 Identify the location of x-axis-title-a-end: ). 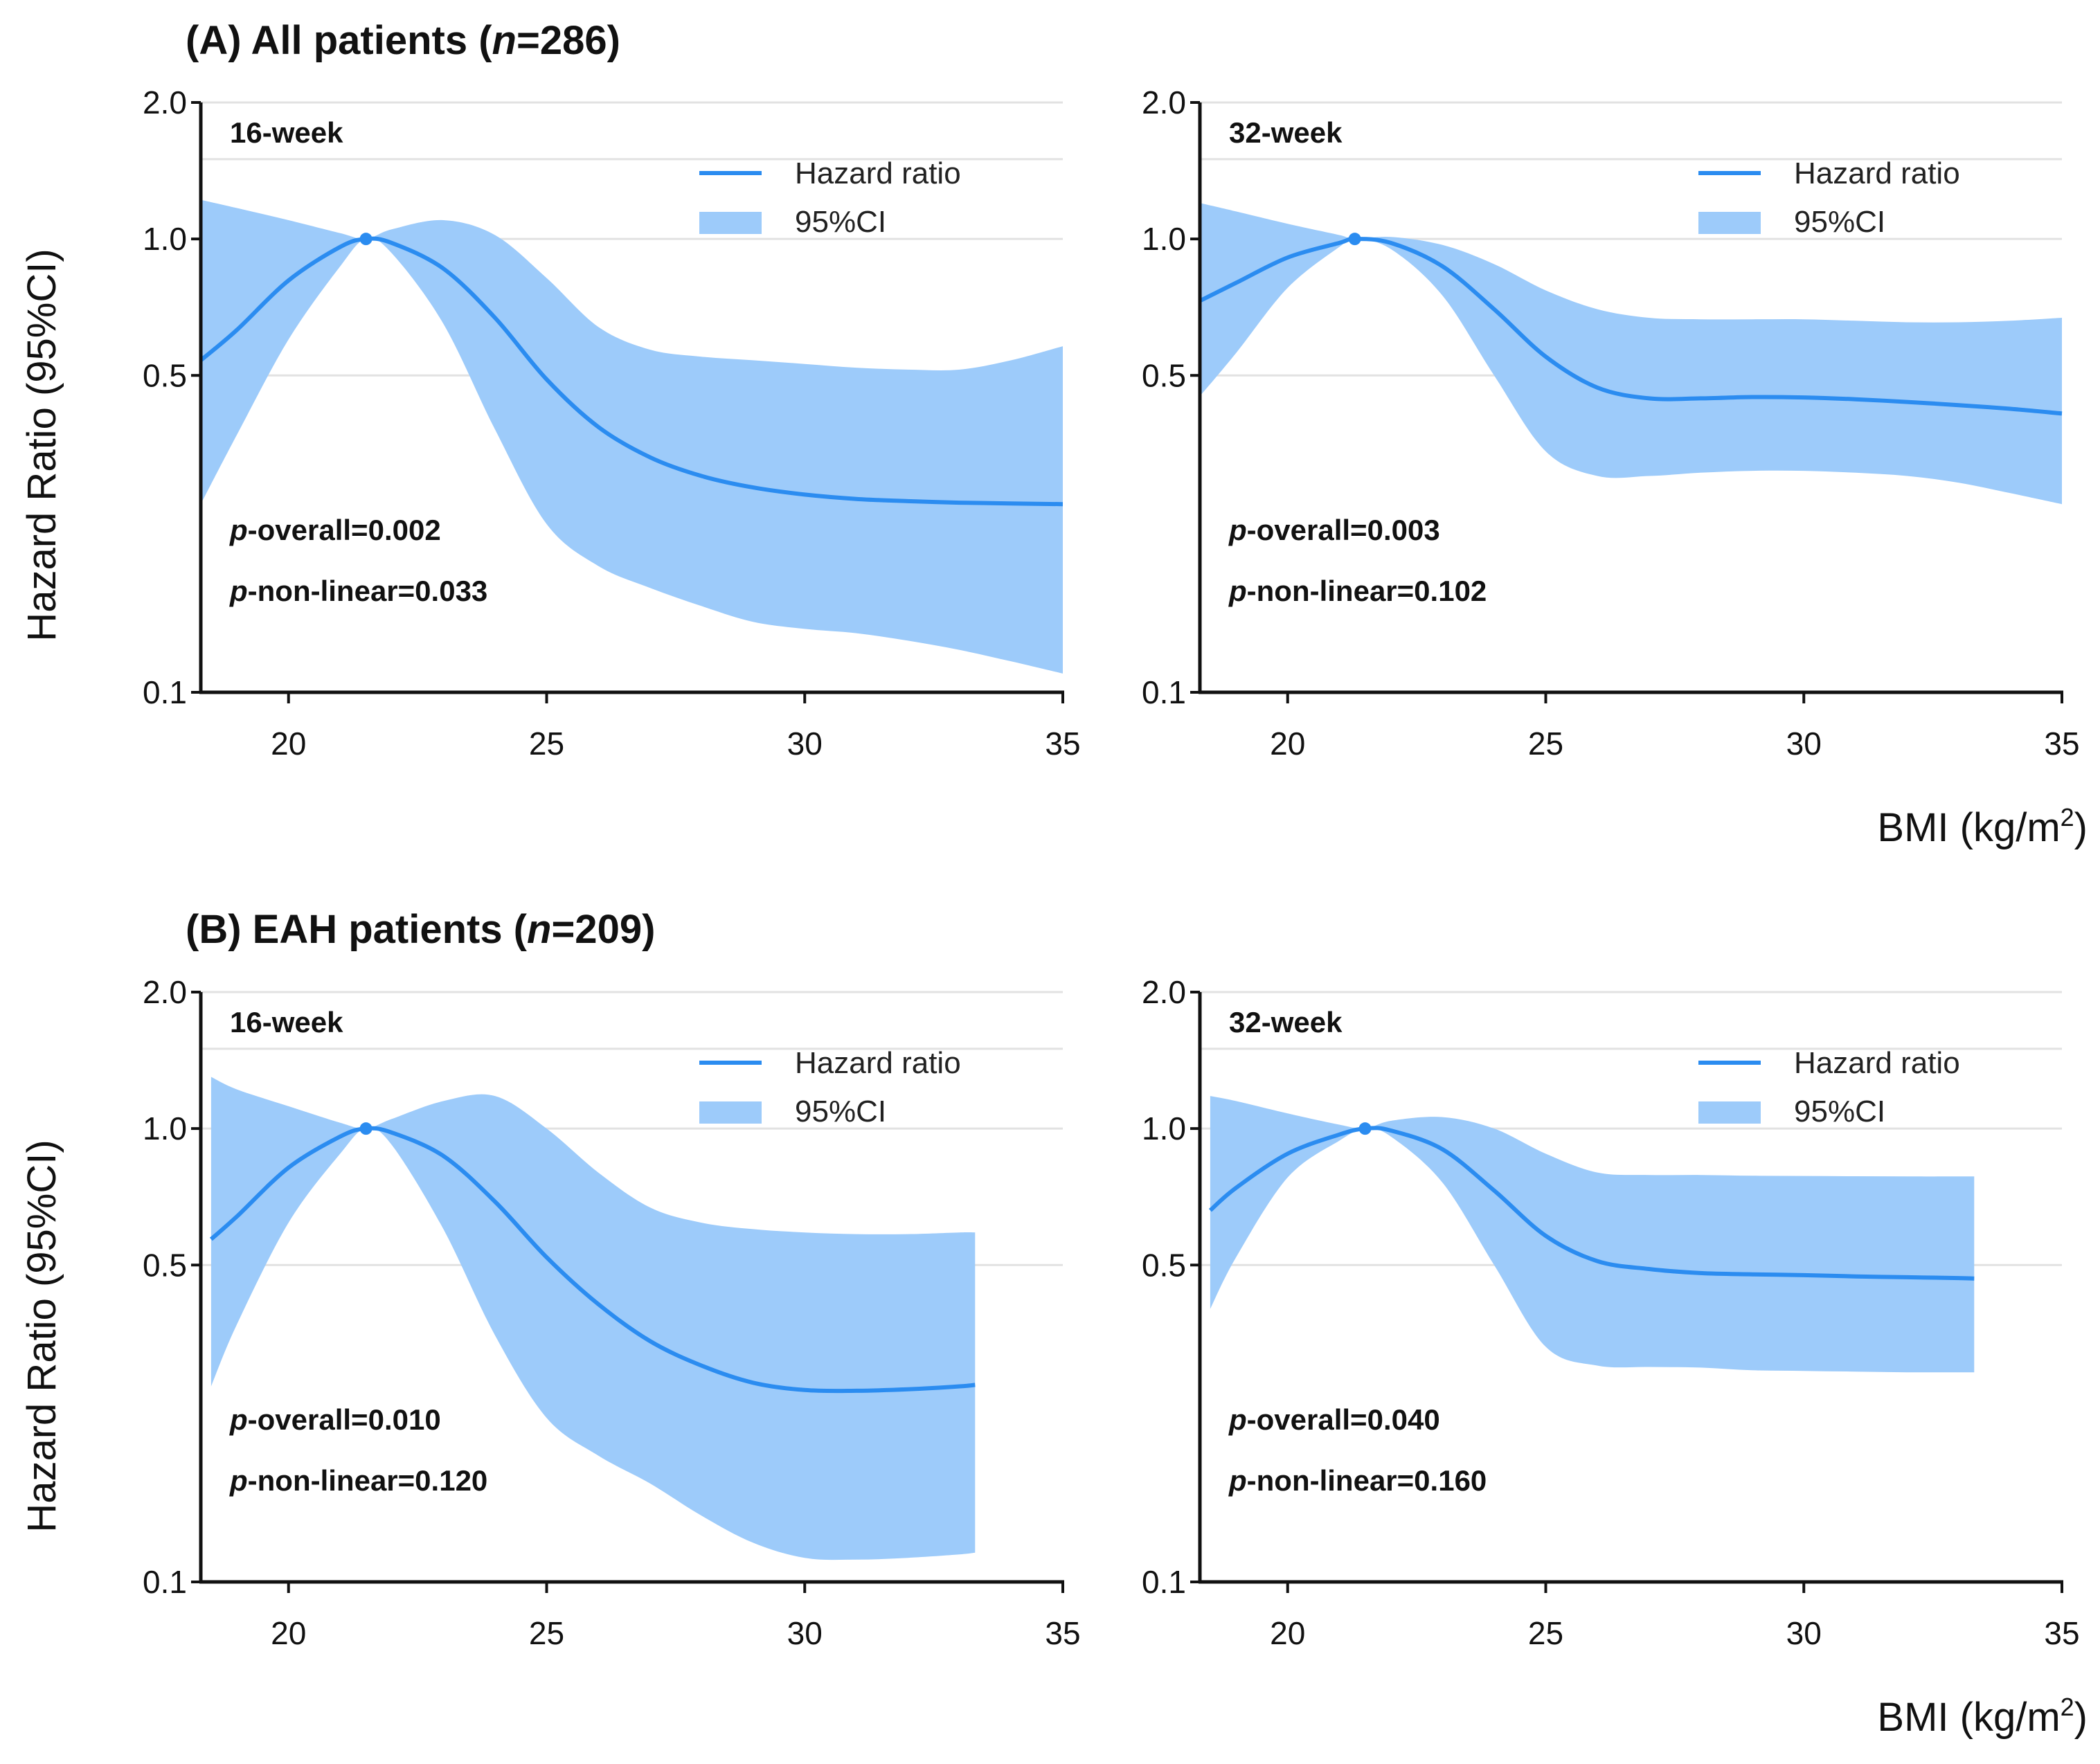
(2081, 827).